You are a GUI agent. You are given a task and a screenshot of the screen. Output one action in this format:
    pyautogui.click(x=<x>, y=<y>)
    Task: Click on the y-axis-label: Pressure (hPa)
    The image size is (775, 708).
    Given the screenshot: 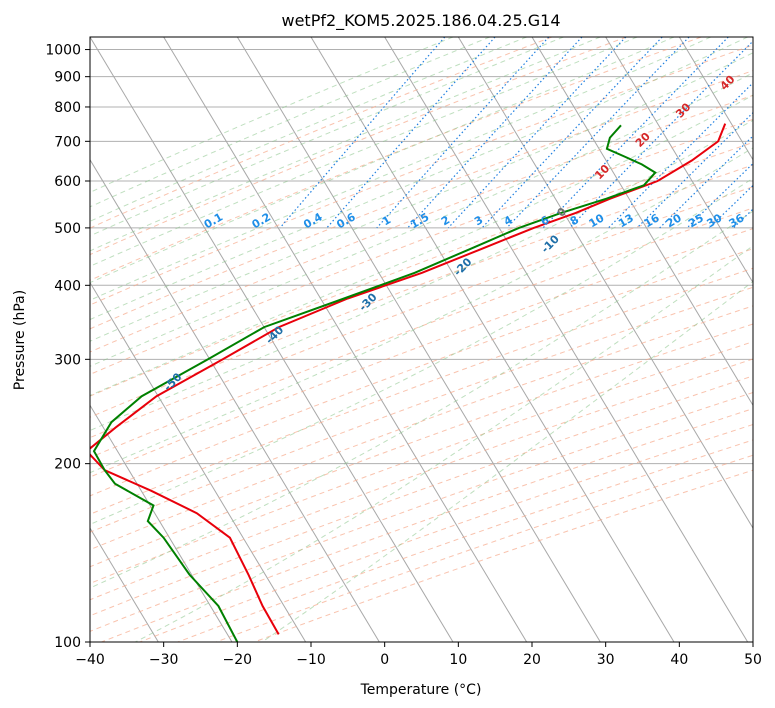 What is the action you would take?
    pyautogui.click(x=20, y=340)
    